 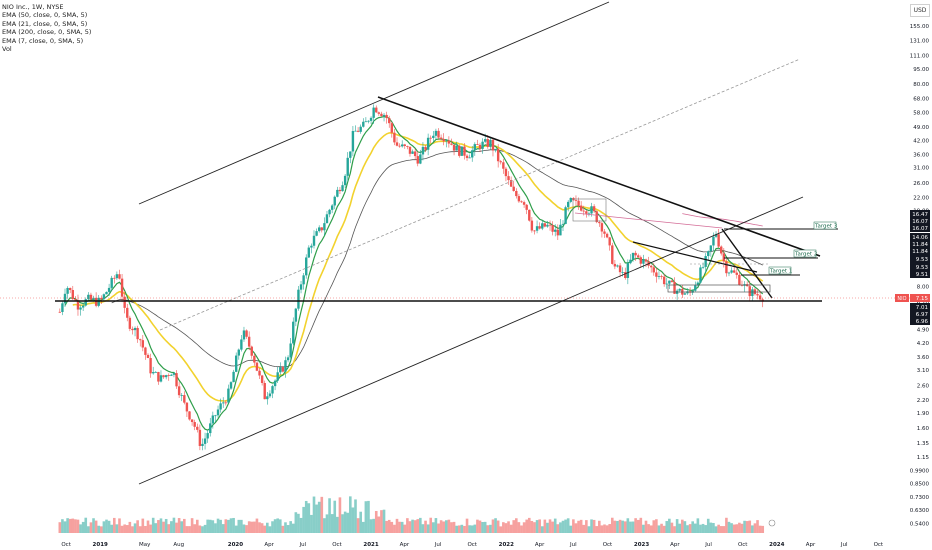 I want to click on indicator-volume: Vol, so click(x=7, y=49).